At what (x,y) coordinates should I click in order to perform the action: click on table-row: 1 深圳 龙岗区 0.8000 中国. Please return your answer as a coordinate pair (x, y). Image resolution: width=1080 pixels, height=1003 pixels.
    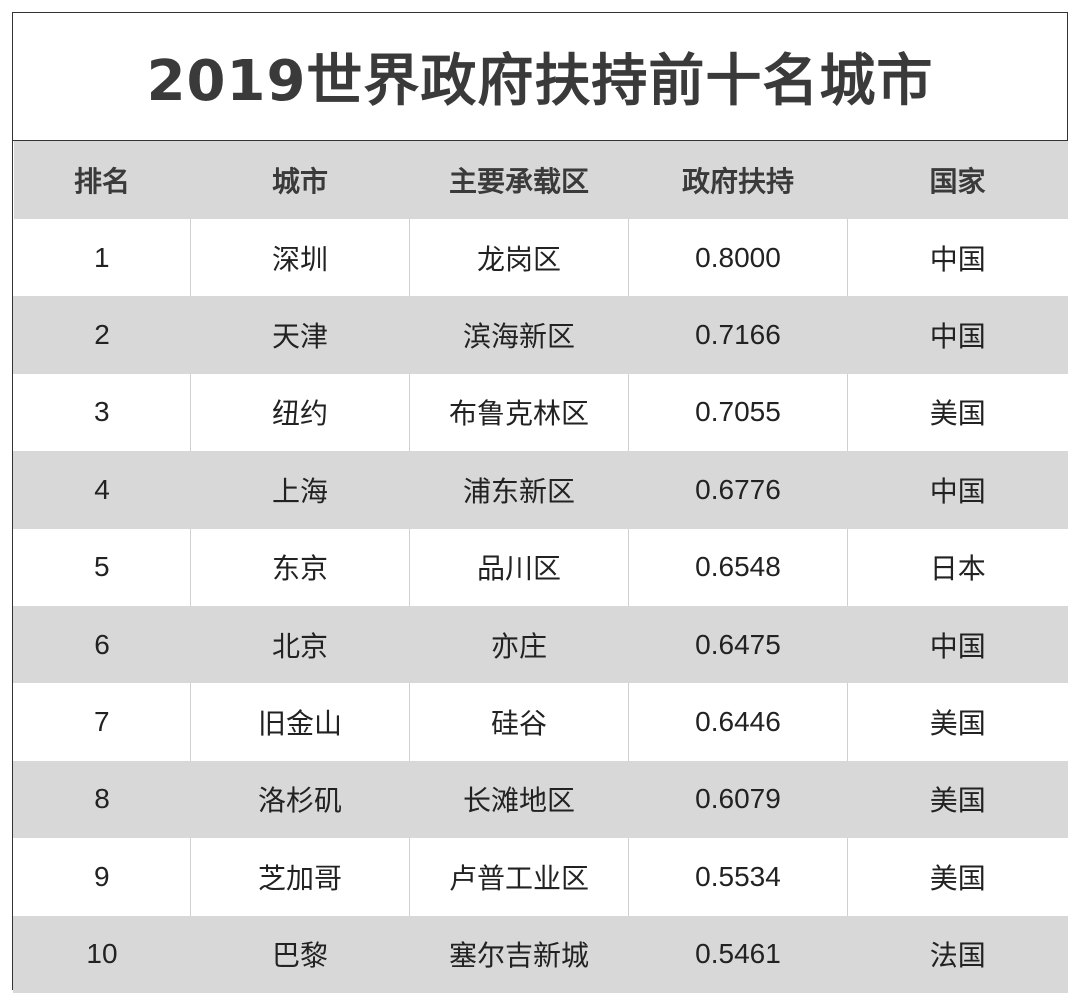
    Looking at the image, I should click on (540, 258).